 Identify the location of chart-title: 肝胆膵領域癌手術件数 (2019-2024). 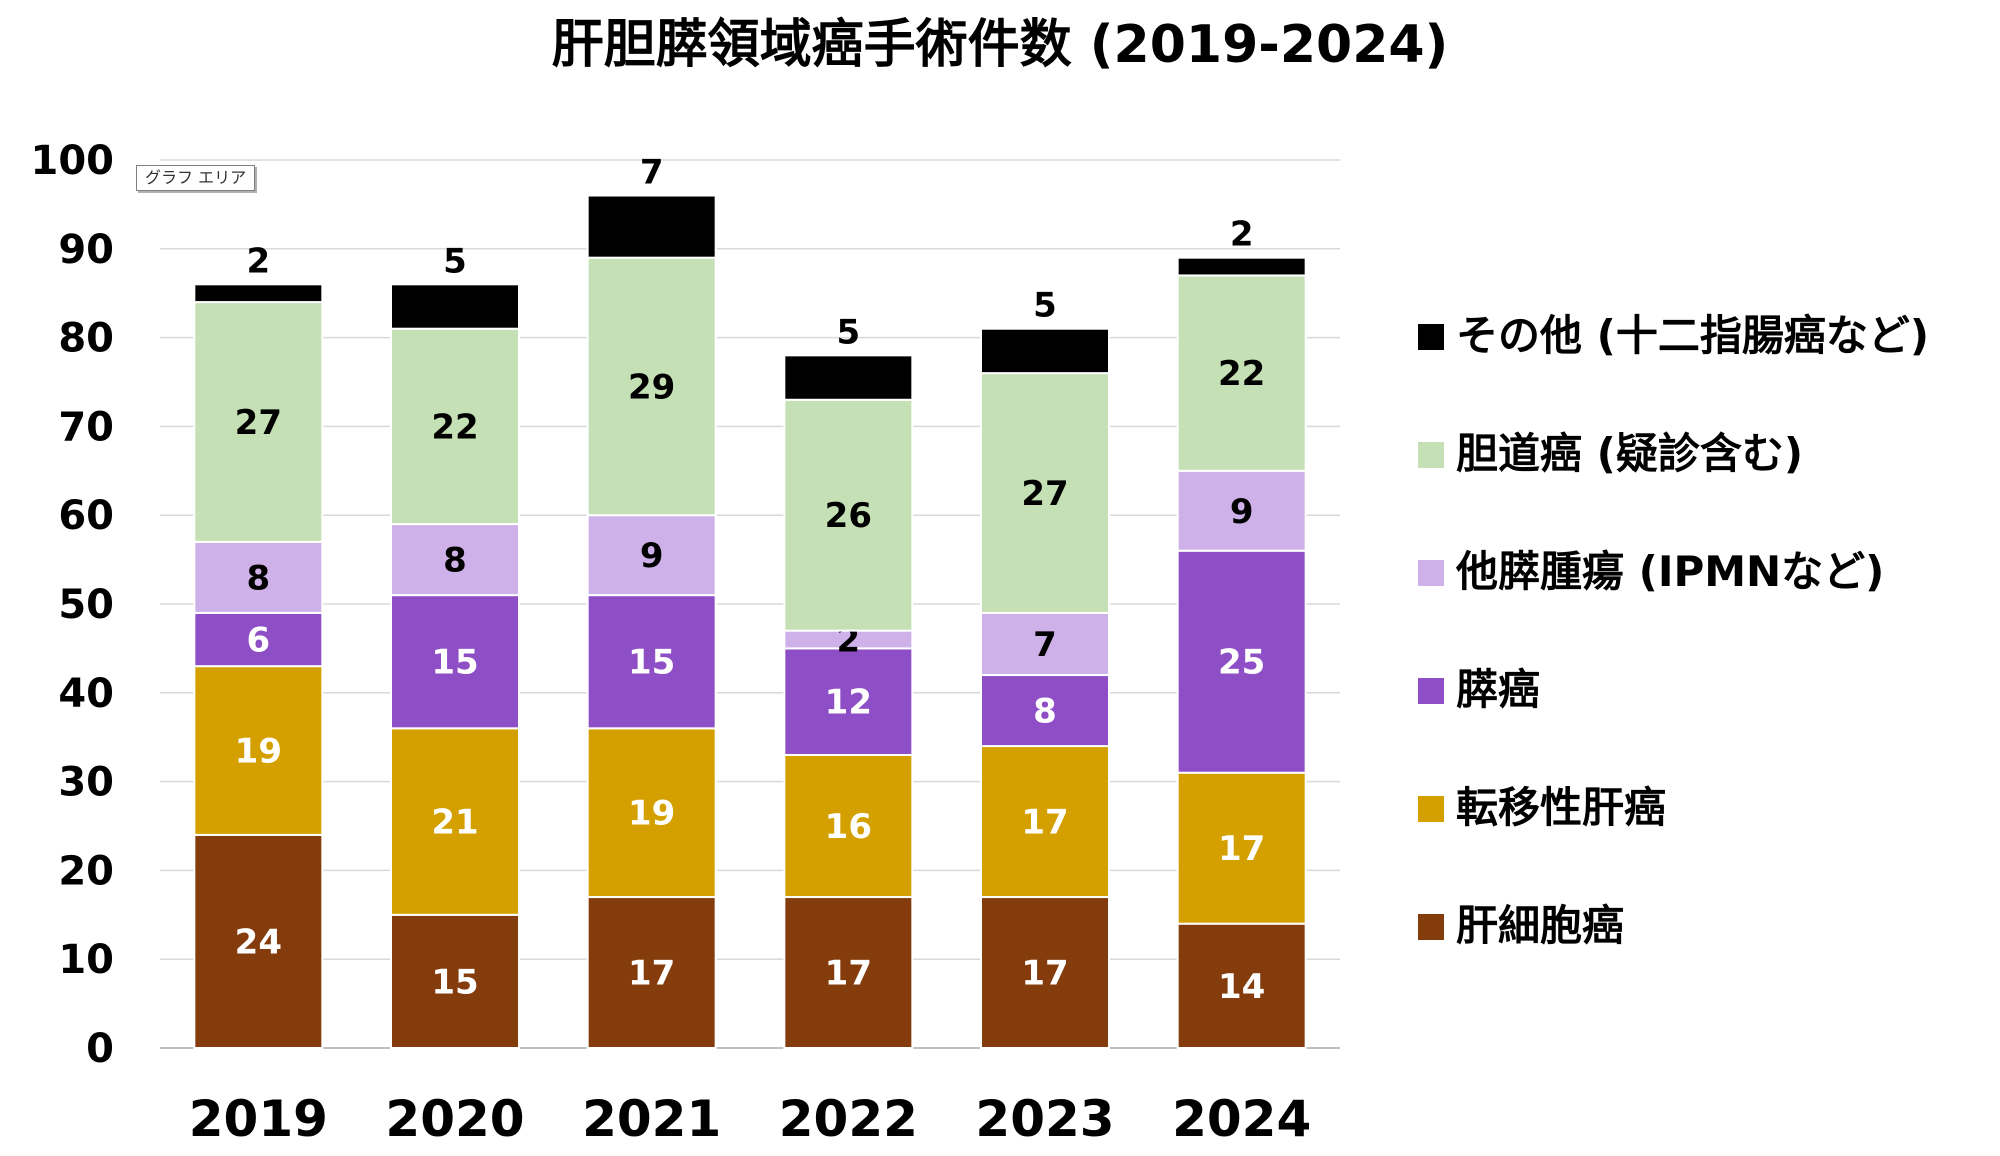
(1000, 45).